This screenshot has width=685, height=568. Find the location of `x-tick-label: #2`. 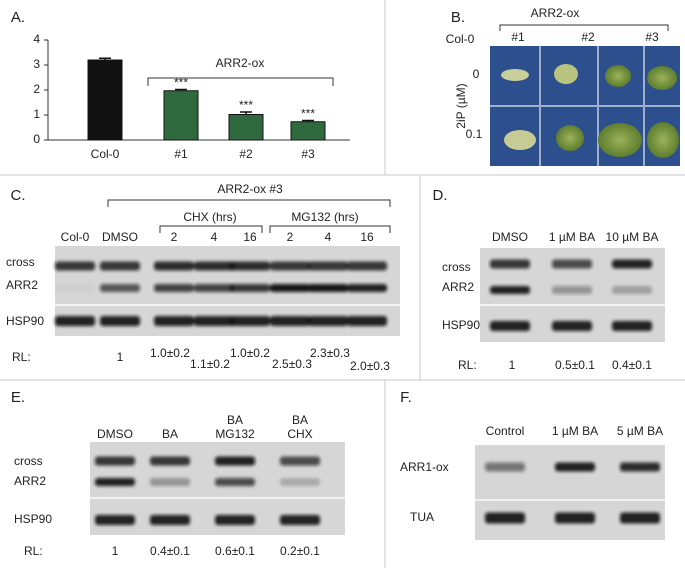

x-tick-label: #2 is located at coordinates (246, 154).